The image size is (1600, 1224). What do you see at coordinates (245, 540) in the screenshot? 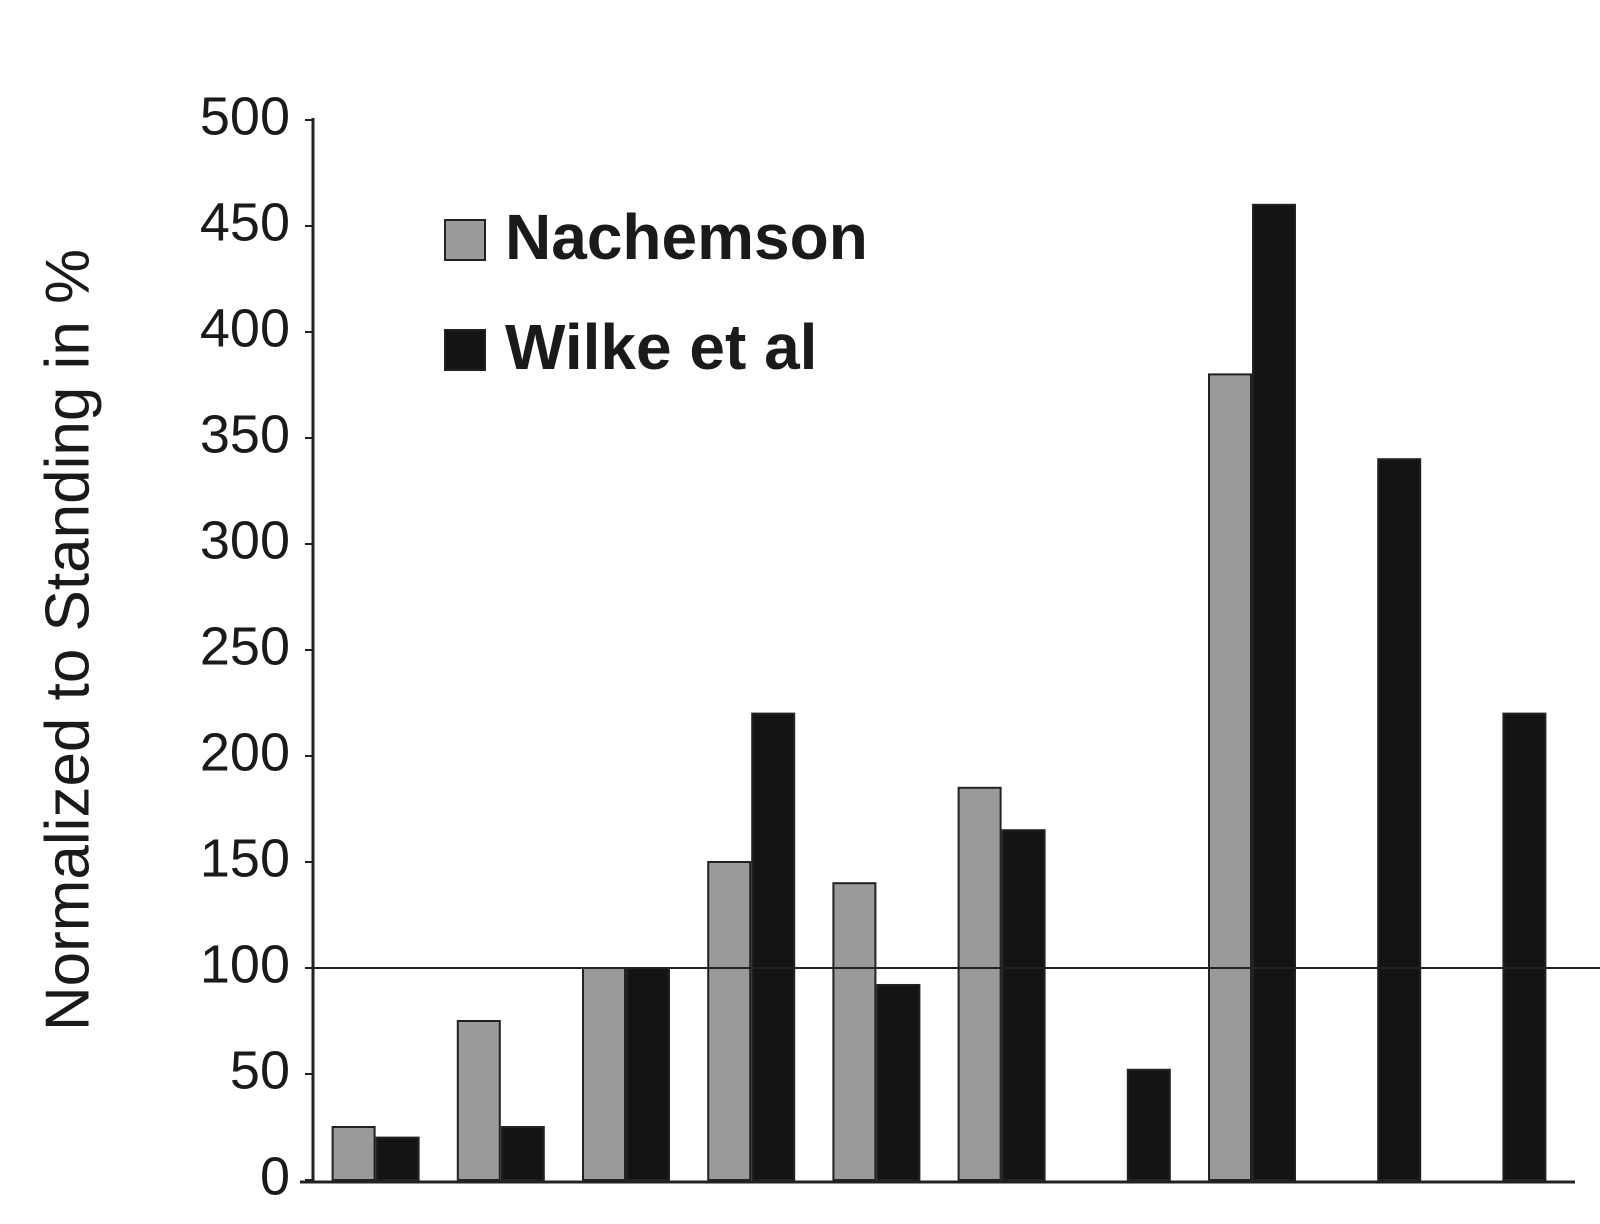
I see `y-tick-label: 300` at bounding box center [245, 540].